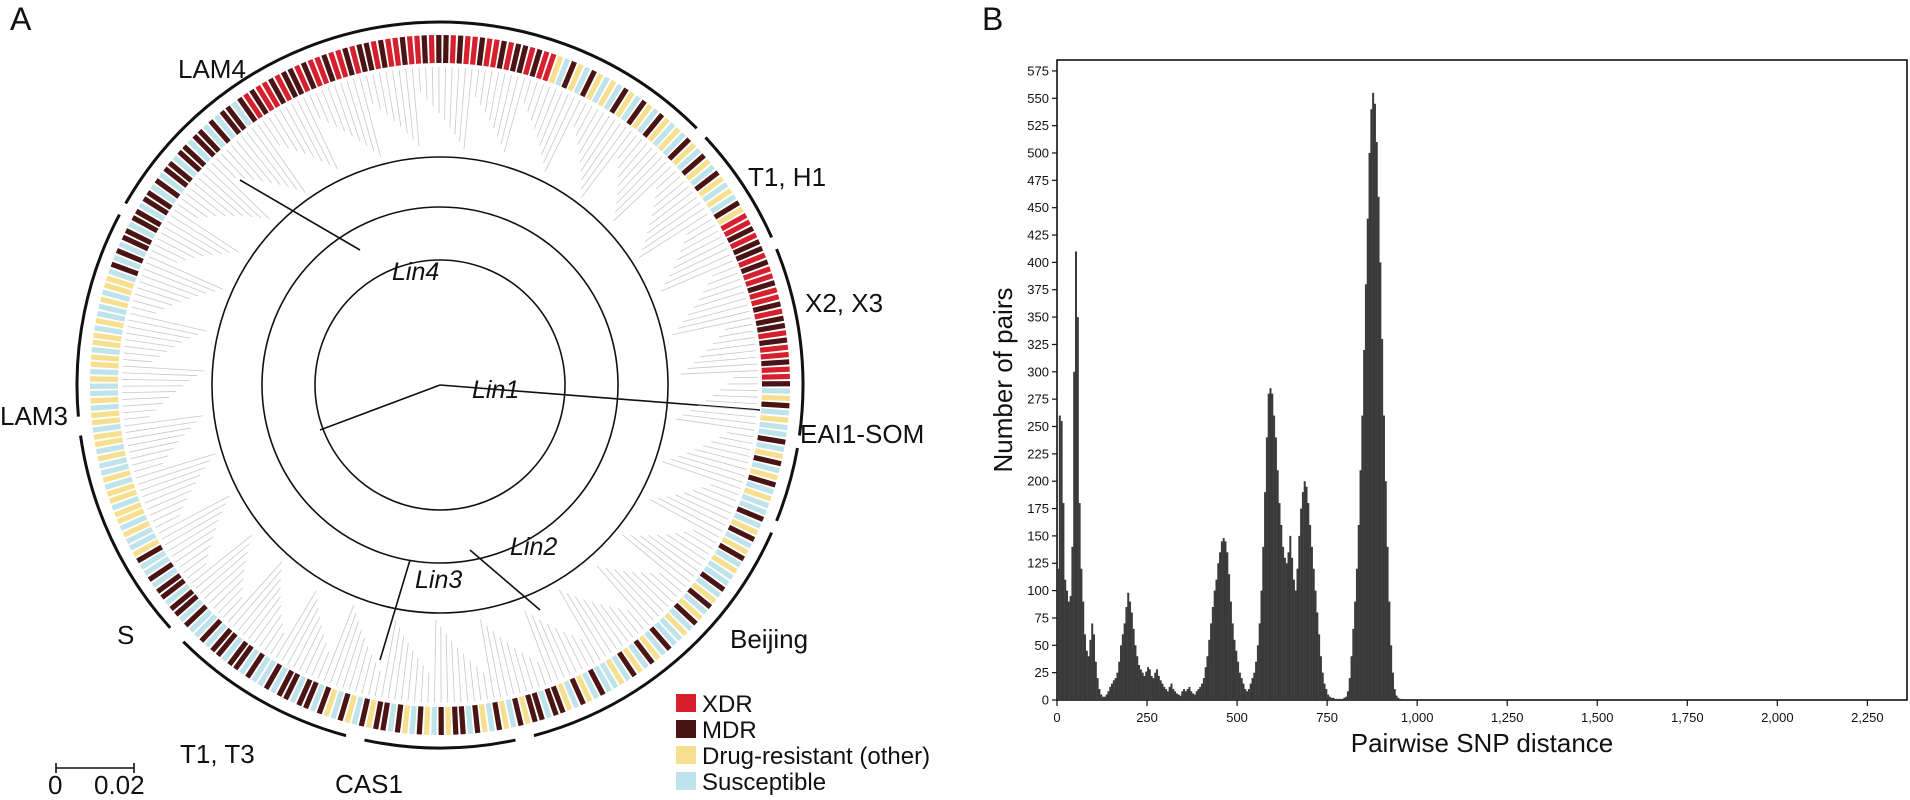 This screenshot has height=800, width=1910. What do you see at coordinates (1687, 717) in the screenshot?
I see `x-tick-label: 1,750` at bounding box center [1687, 717].